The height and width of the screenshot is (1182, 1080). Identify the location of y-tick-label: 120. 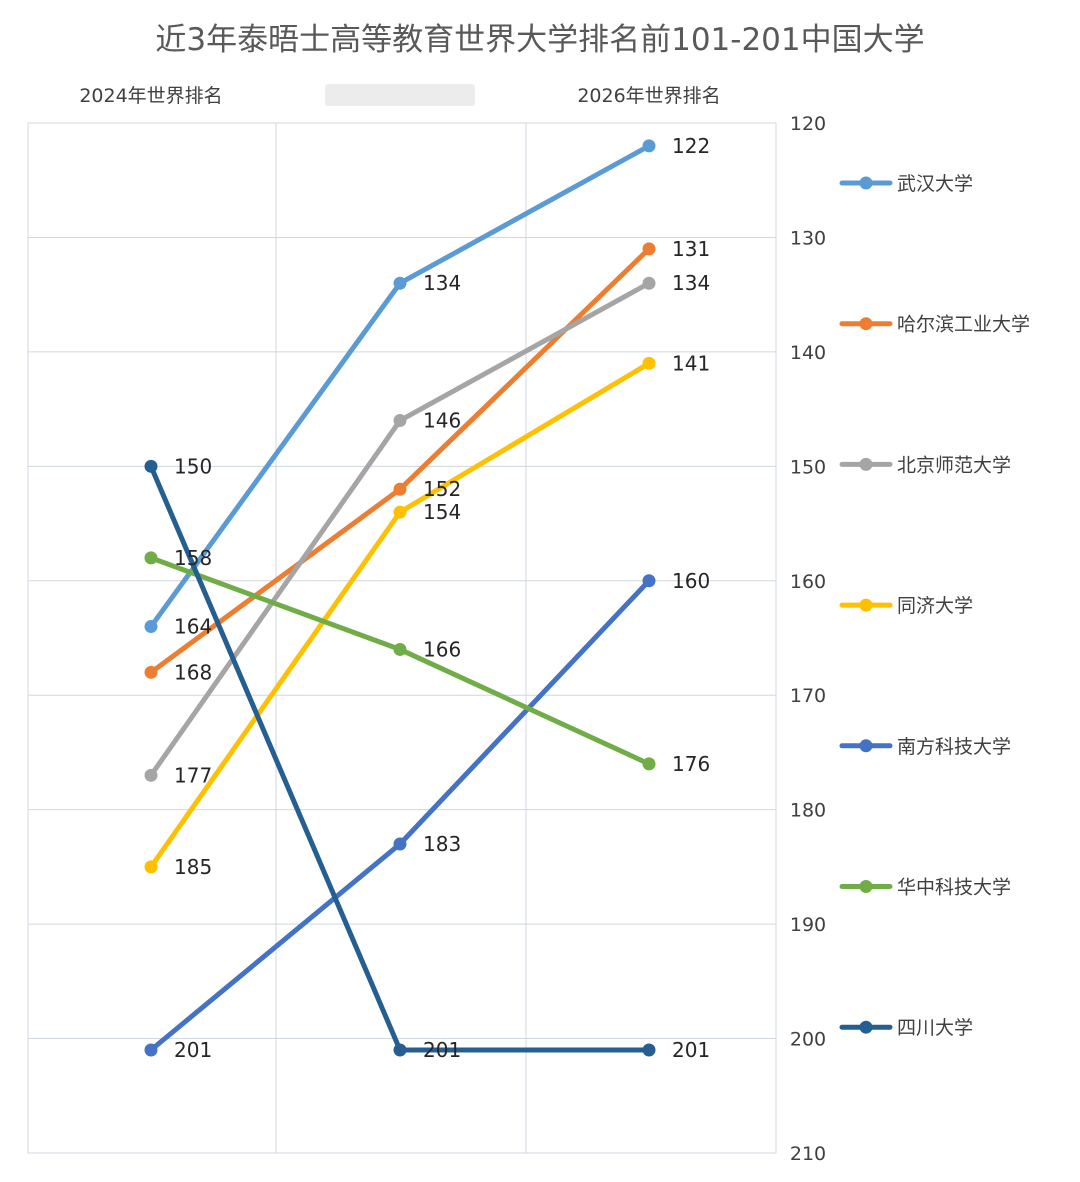
(808, 124).